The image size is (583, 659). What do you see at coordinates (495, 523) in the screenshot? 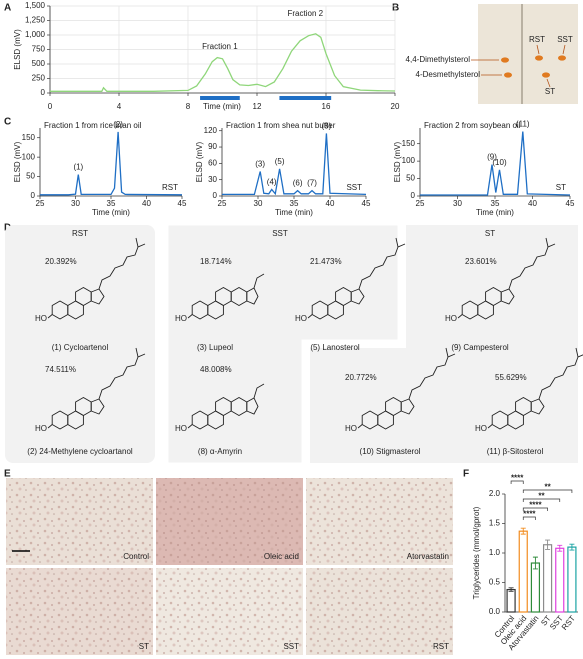
I see `y-tick-label: 1.5` at bounding box center [495, 523].